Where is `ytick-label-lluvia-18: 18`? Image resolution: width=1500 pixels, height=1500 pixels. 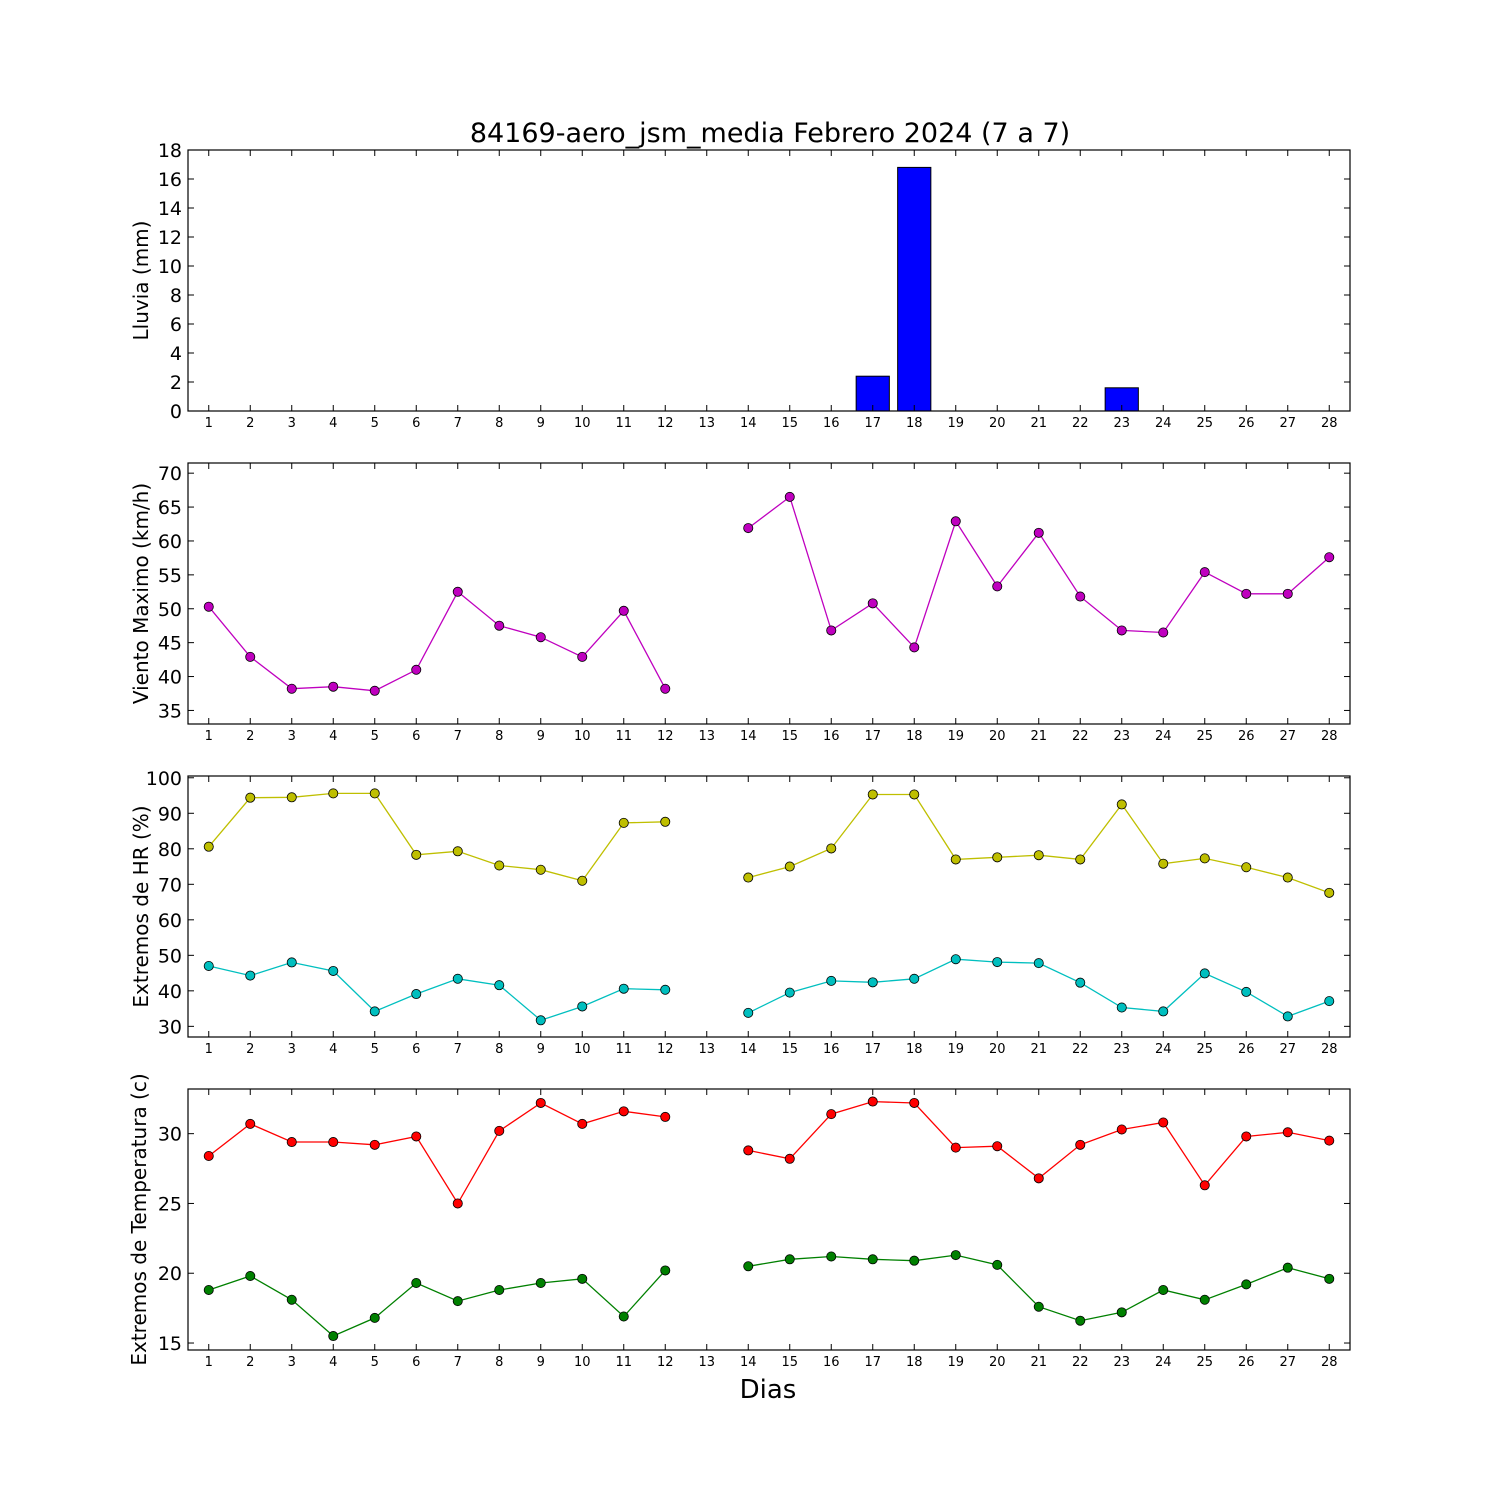
ytick-label-lluvia-18: 18 is located at coordinates (170, 151).